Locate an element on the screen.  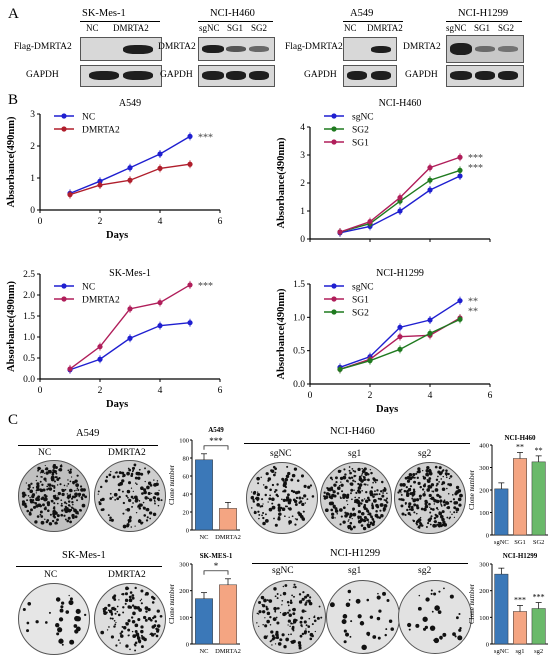
colony-dish is located at coordinates (363, 617).